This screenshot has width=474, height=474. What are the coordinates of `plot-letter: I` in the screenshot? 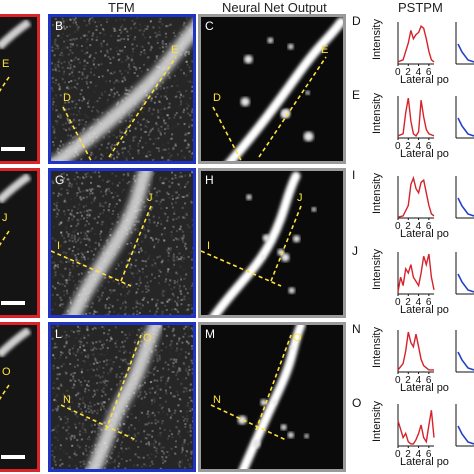 It's located at (354, 175).